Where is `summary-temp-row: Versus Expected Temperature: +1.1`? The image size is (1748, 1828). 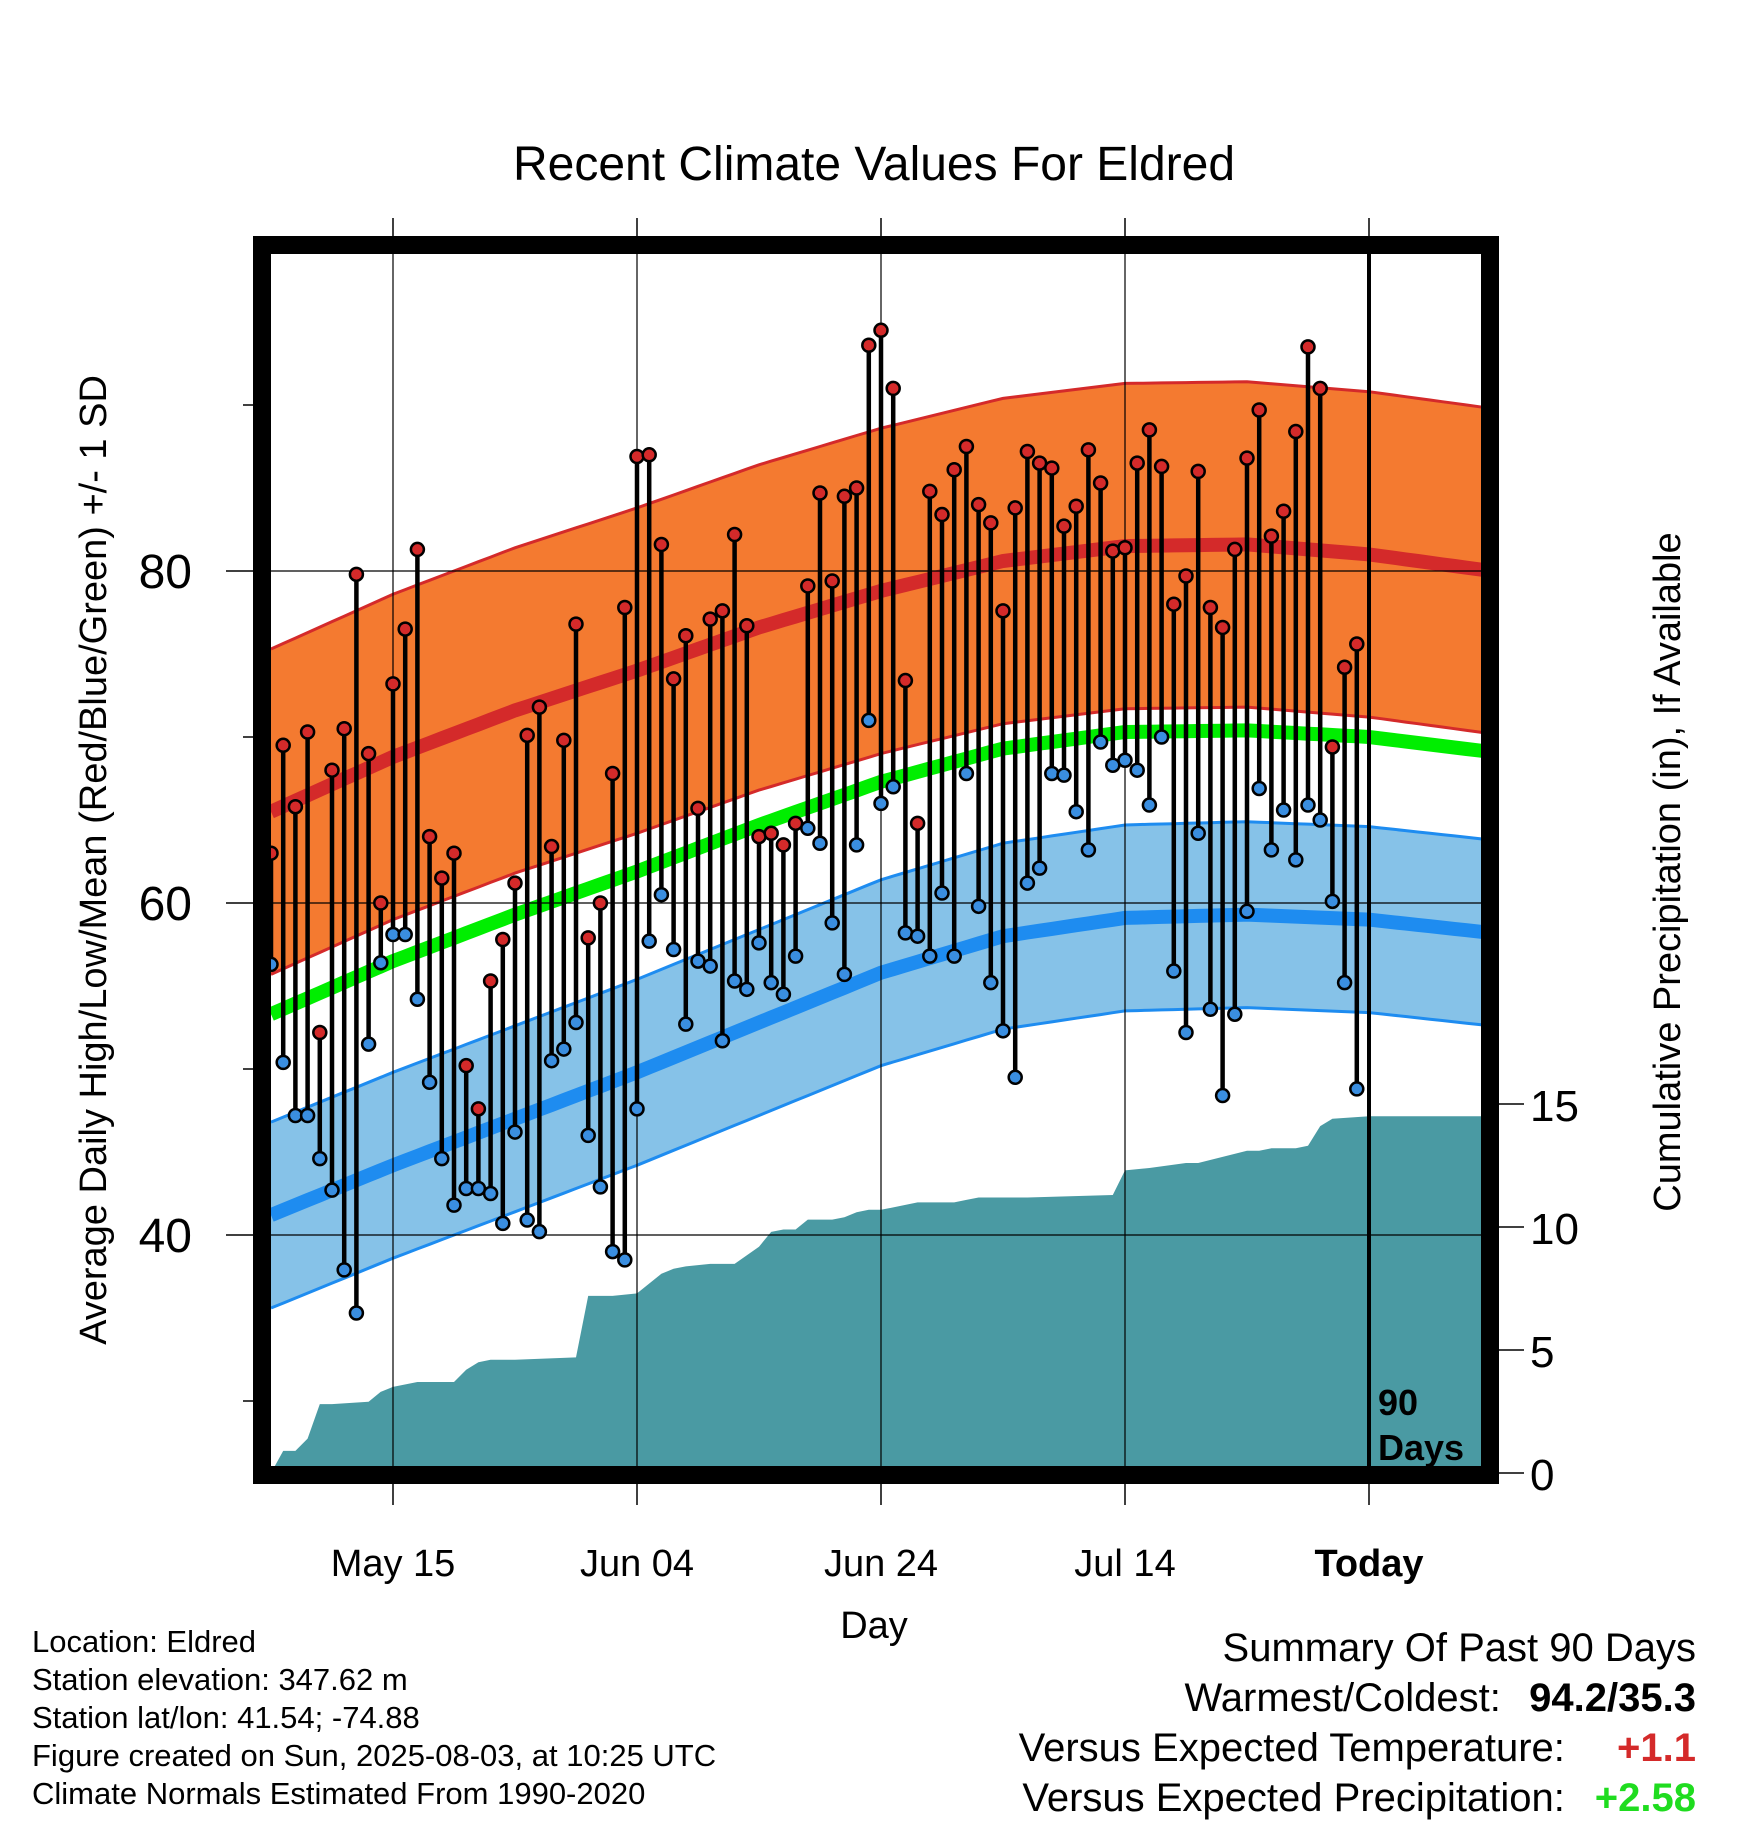
summary-temp-row: Versus Expected Temperature: +1.1 is located at coordinates (1357, 1748).